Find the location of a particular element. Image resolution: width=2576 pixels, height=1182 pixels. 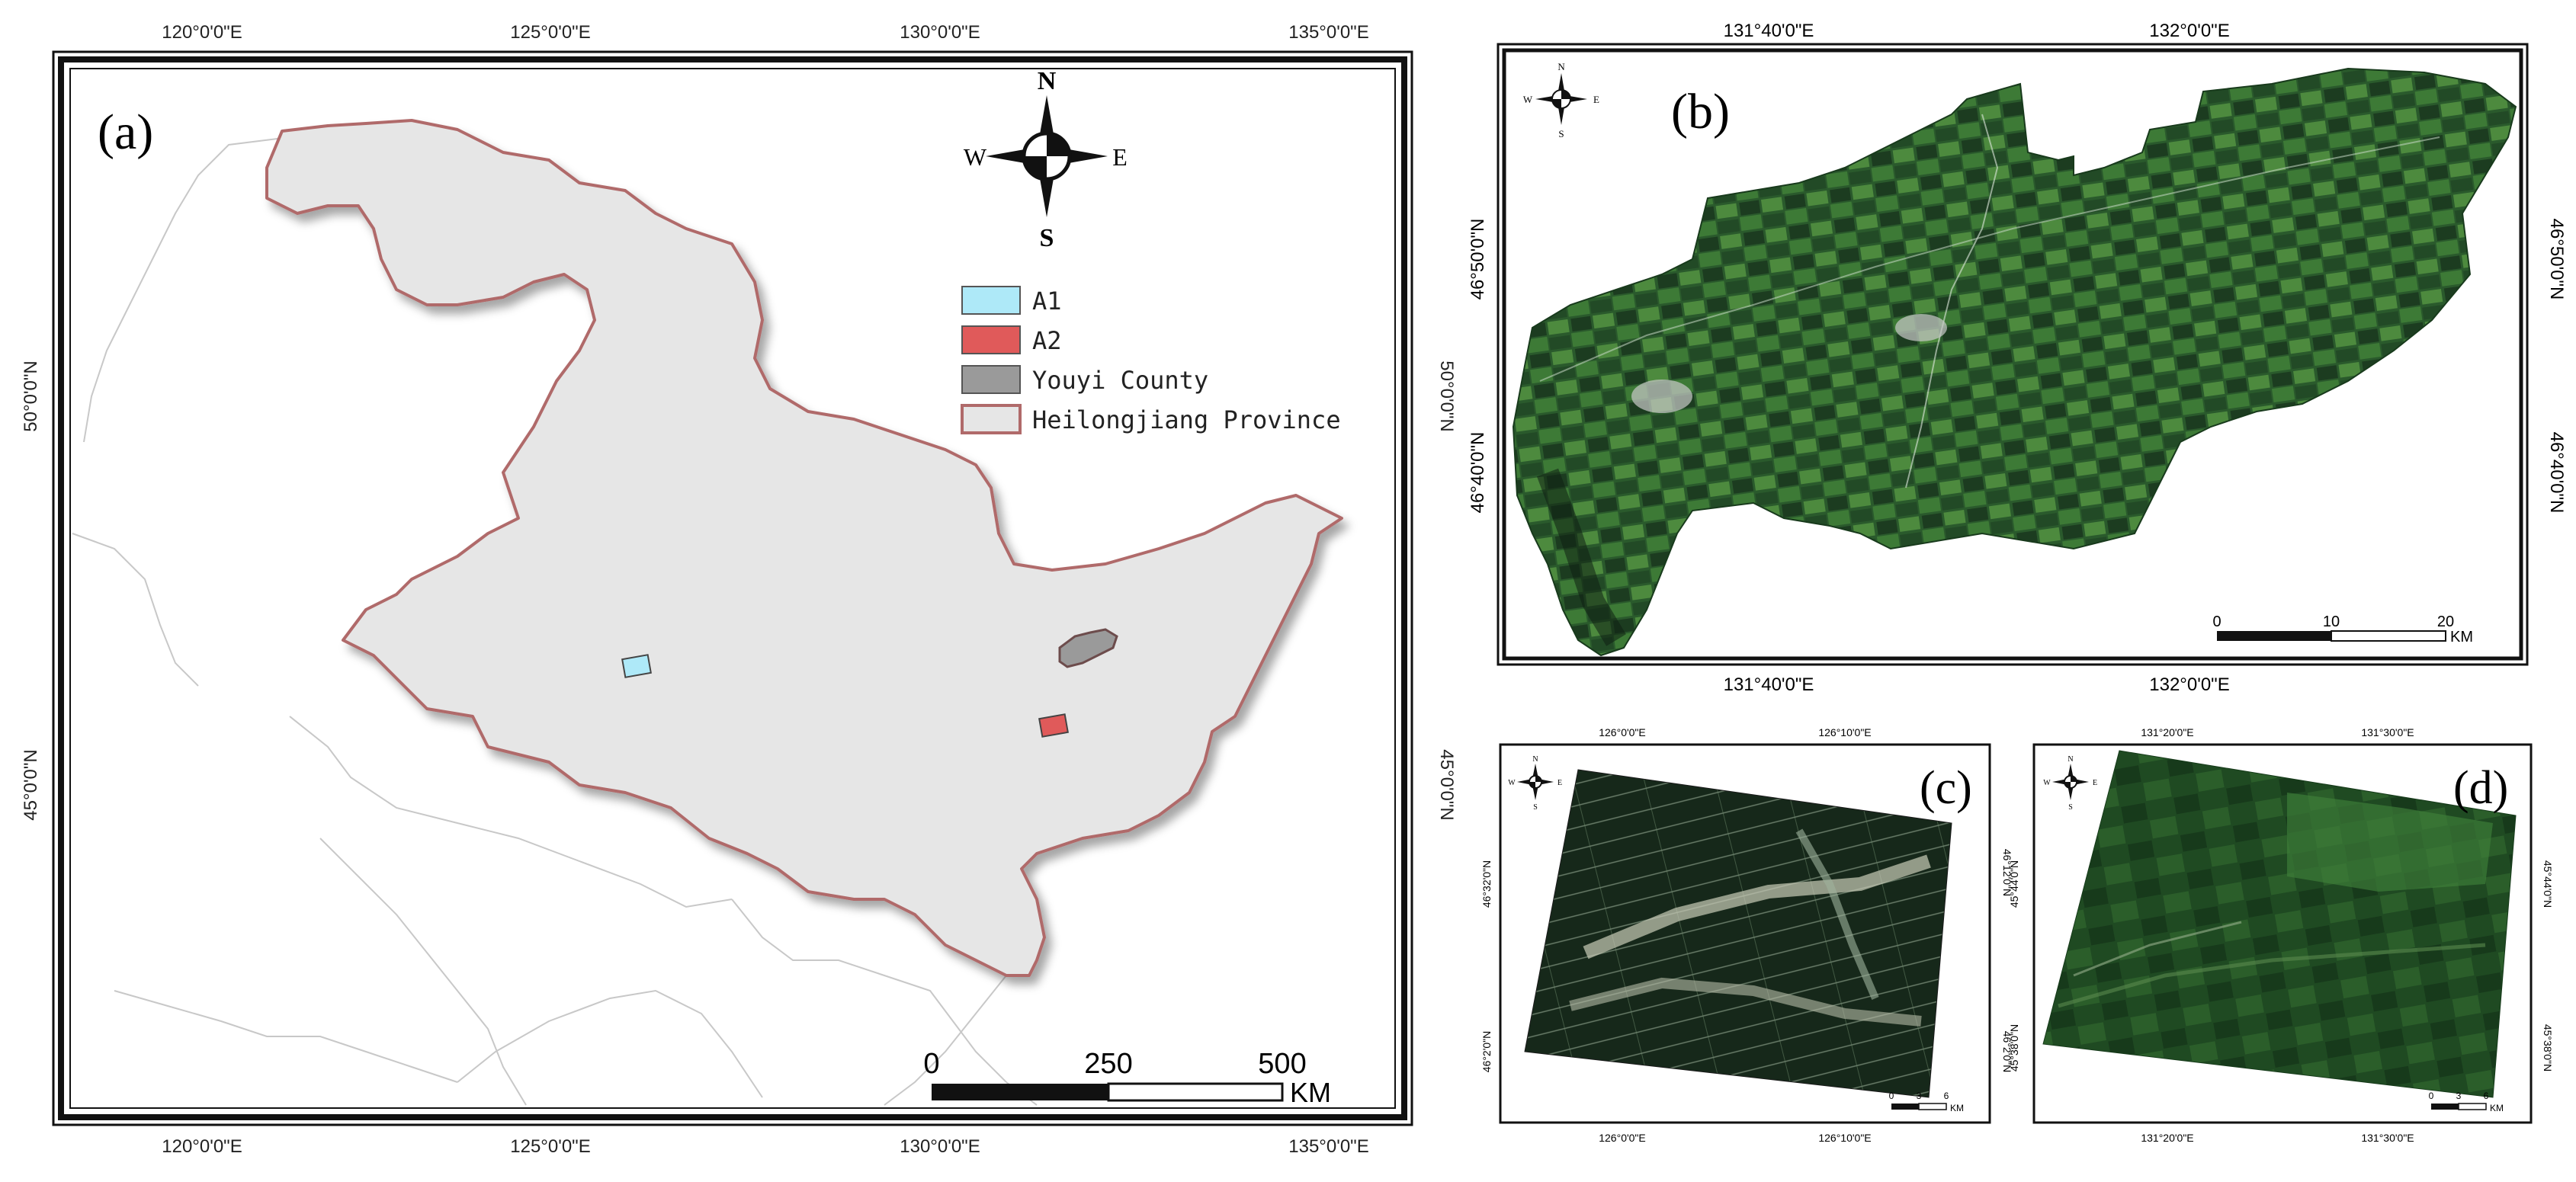

right-tick: 46°12'0"N is located at coordinates (2007, 872).